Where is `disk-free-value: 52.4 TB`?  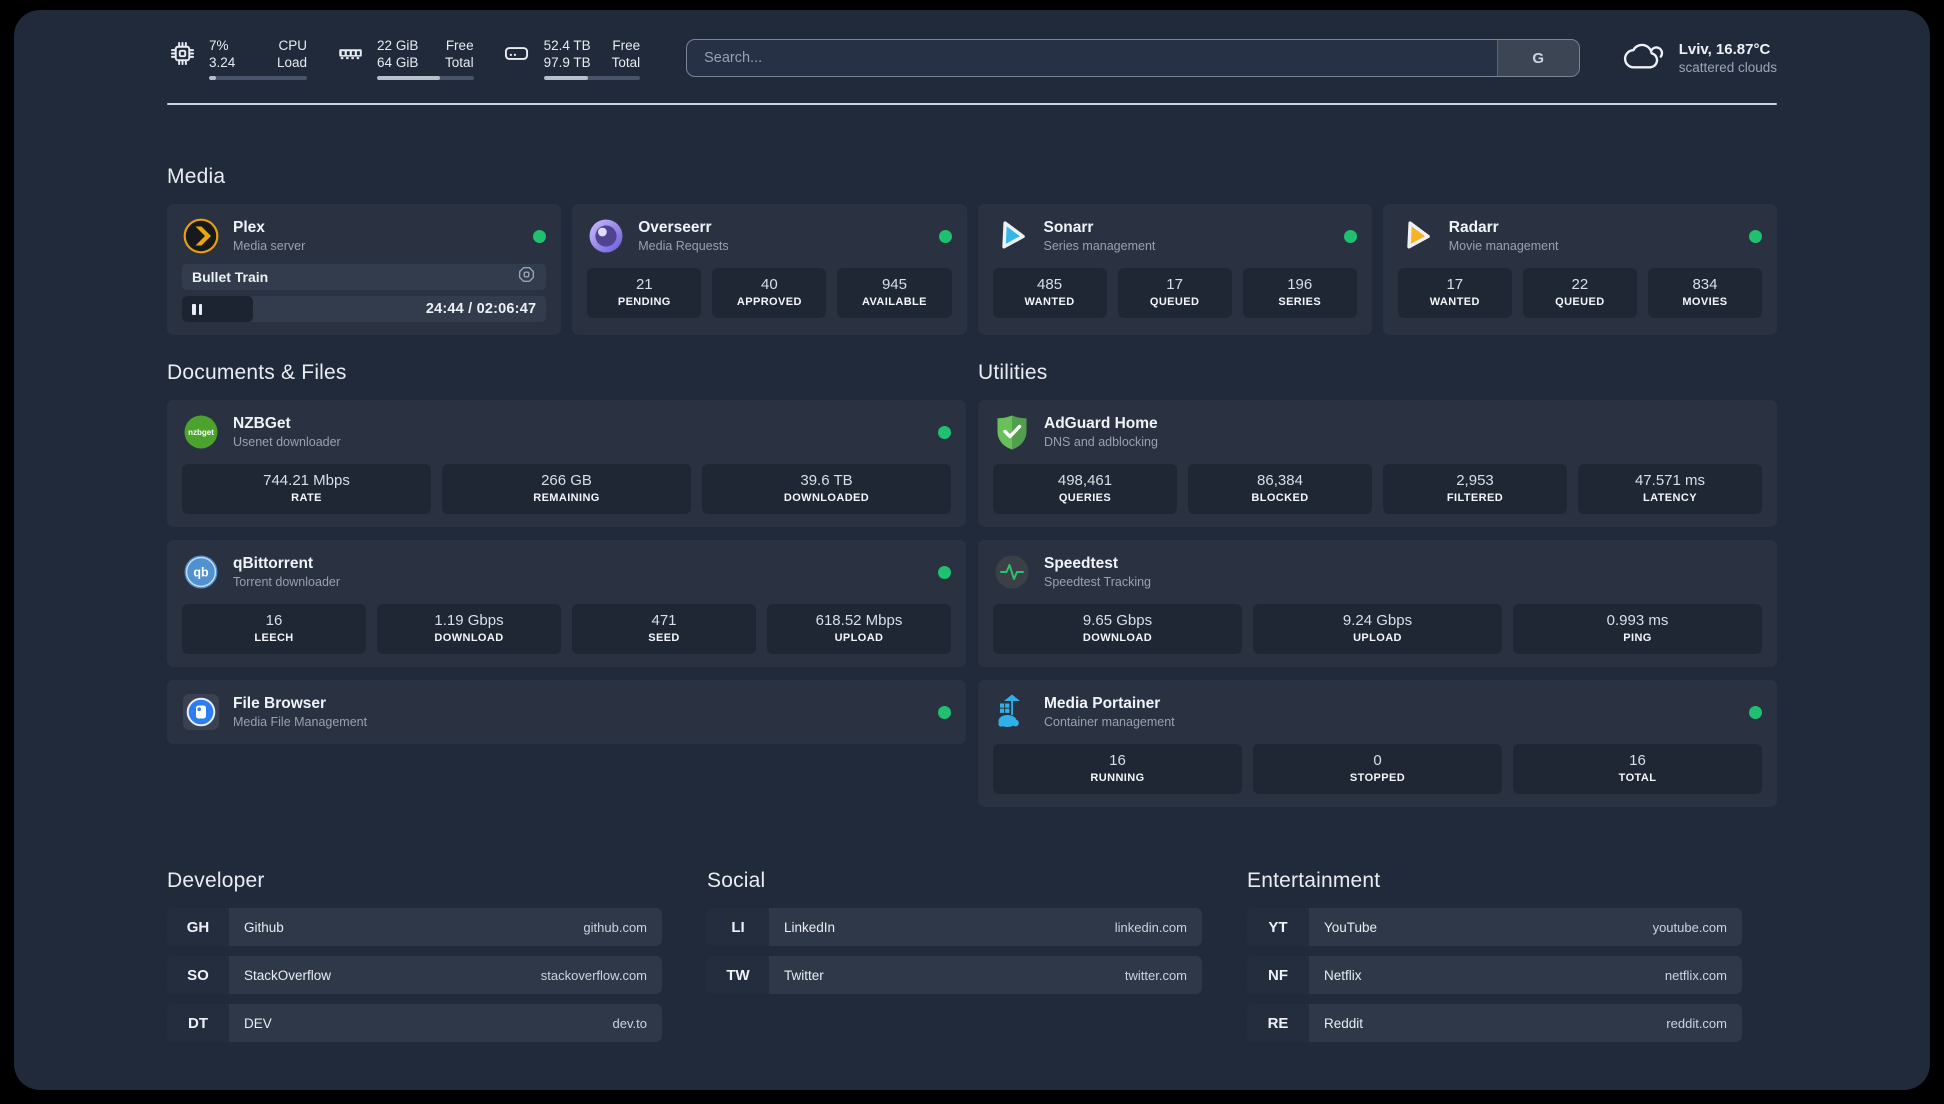
disk-free-value: 52.4 TB is located at coordinates (567, 45).